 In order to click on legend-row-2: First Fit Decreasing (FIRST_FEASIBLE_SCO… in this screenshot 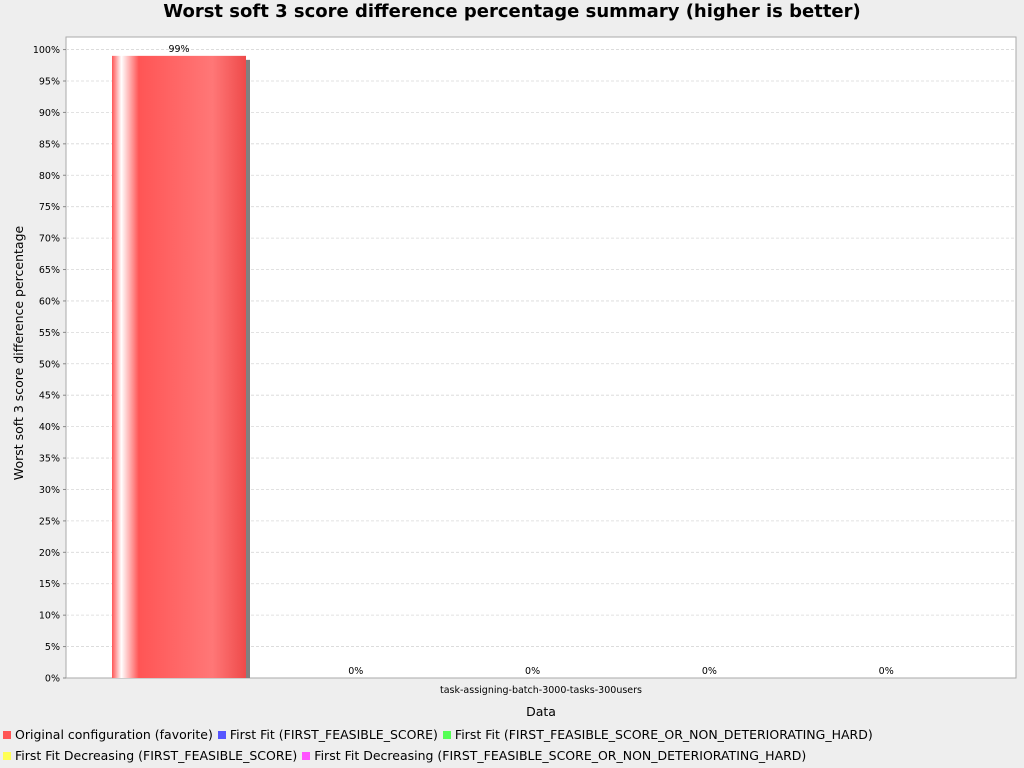, I will do `click(407, 755)`.